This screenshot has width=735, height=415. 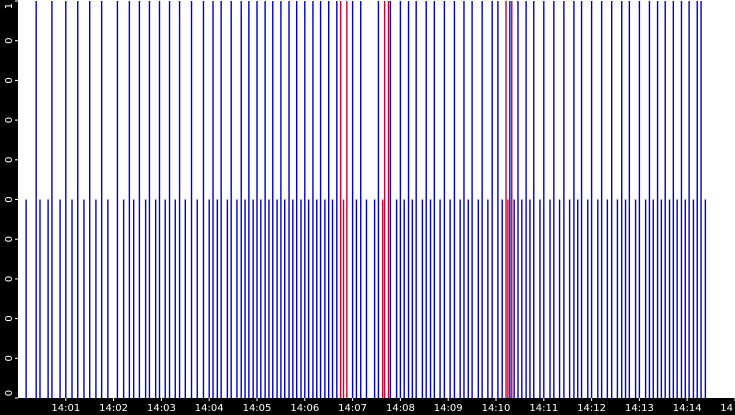 I want to click on x-tick-label: 14:09, so click(x=448, y=408).